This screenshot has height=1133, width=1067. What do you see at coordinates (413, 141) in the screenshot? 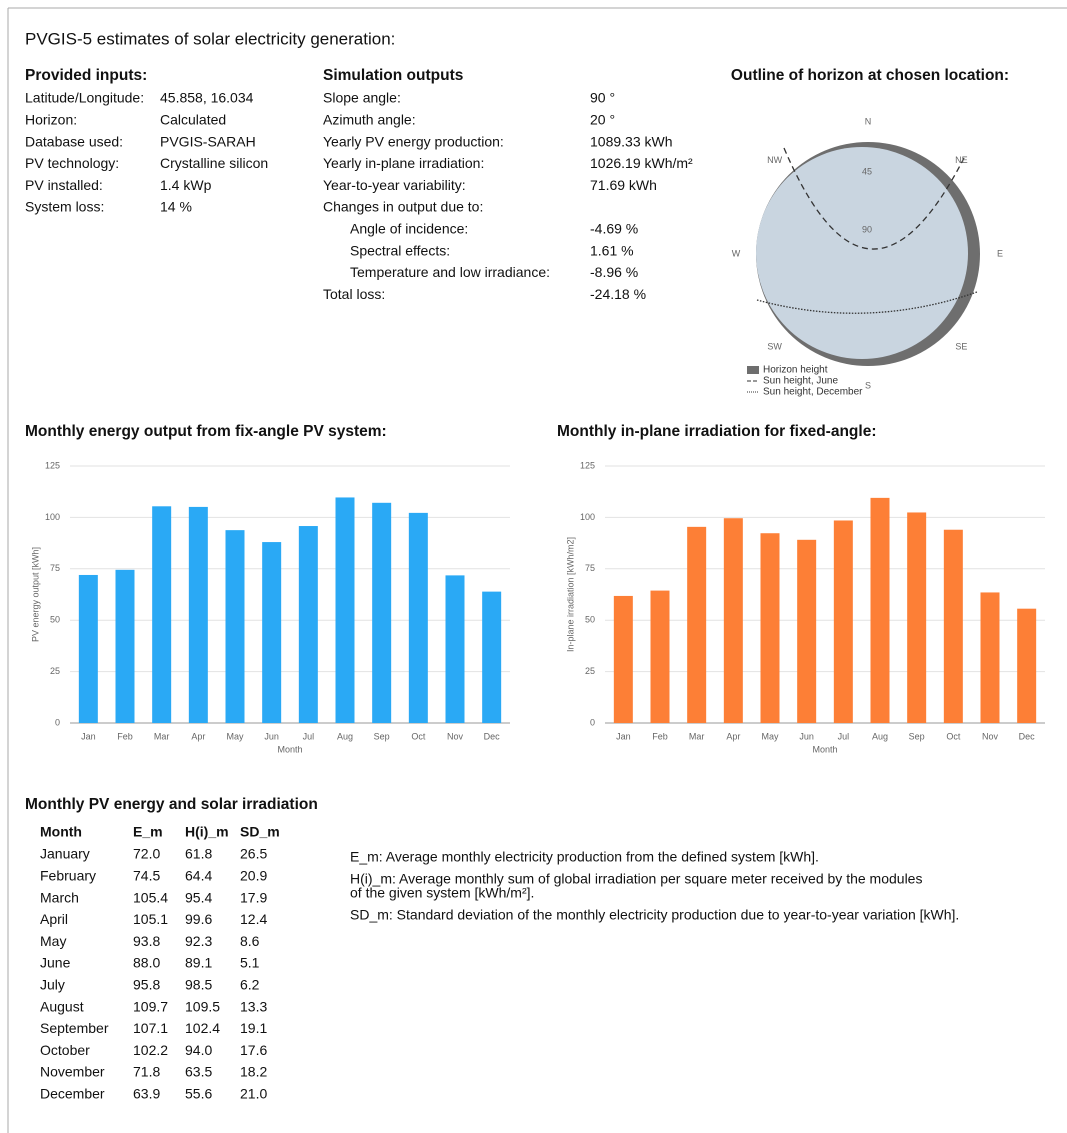
I see `output-label: Yearly PV energy production:` at bounding box center [413, 141].